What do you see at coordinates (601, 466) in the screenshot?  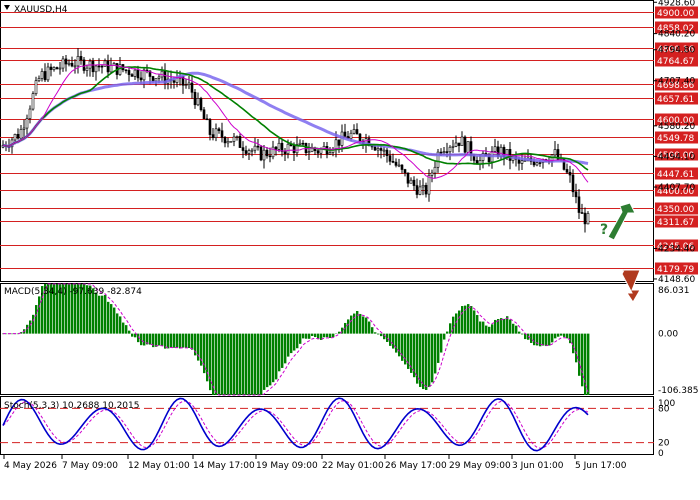 I see `time-tick-label: 5 Jun 17:00` at bounding box center [601, 466].